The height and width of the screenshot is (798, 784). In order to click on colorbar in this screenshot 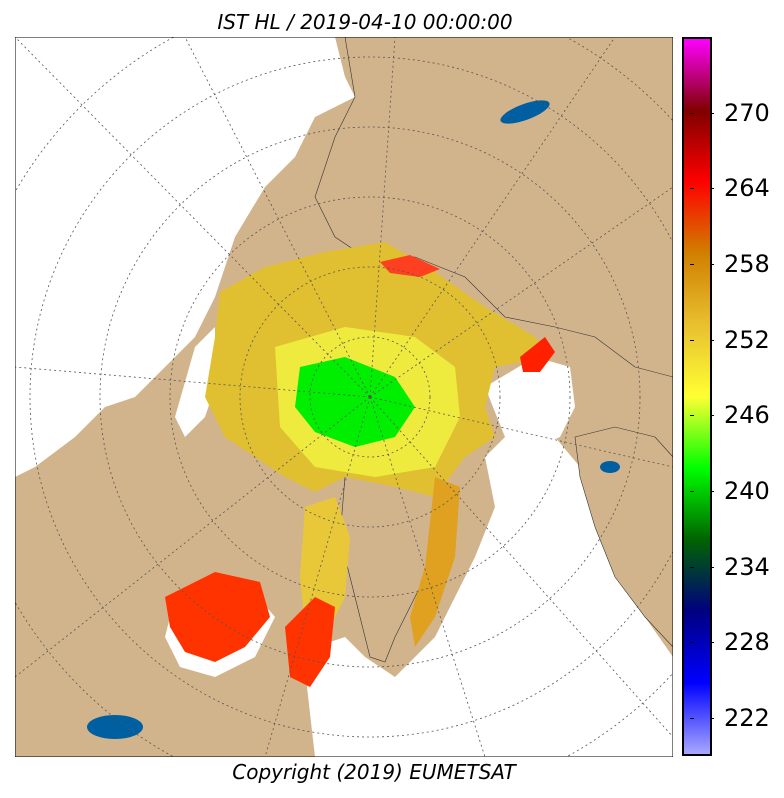, I will do `click(697, 396)`.